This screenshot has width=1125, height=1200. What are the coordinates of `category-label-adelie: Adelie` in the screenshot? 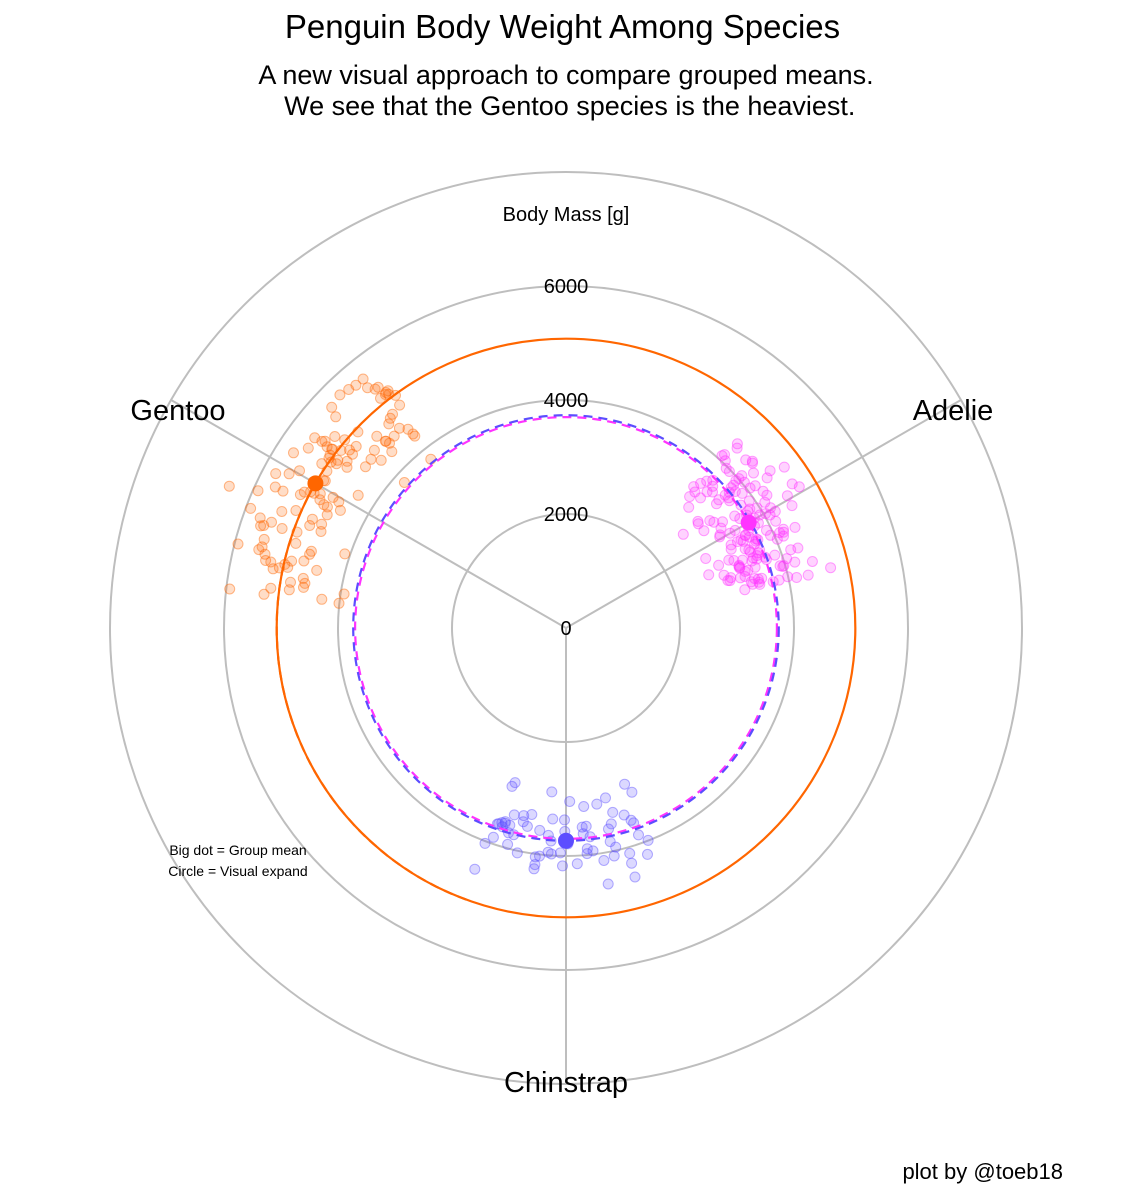 It's located at (953, 411).